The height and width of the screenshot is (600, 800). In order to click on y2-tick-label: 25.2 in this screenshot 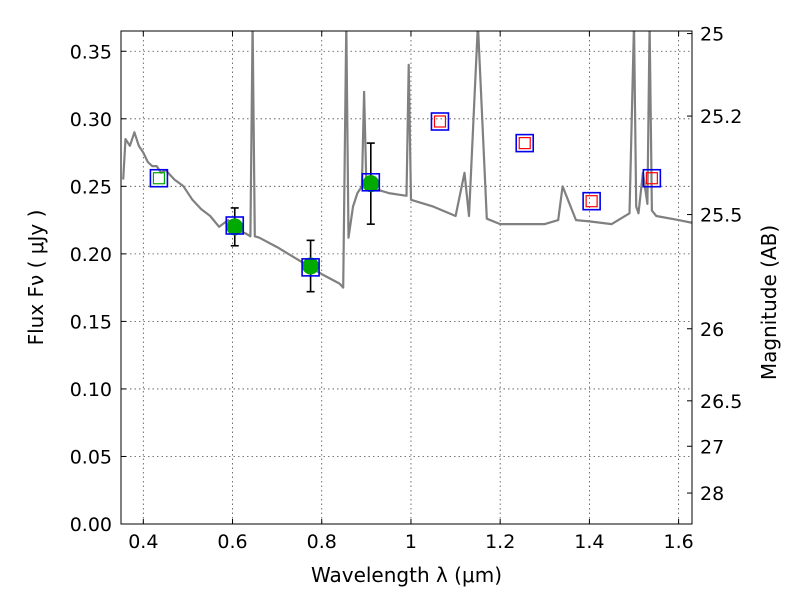, I will do `click(721, 117)`.